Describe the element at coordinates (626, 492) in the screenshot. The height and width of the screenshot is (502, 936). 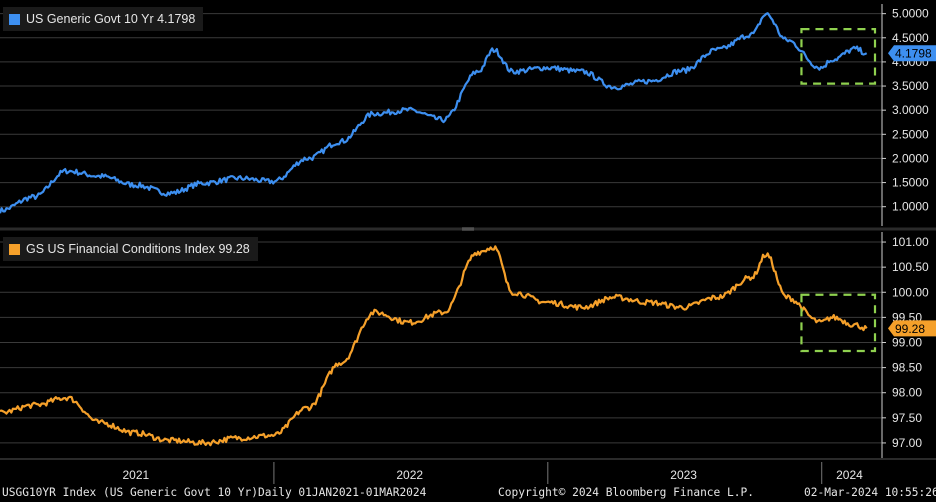
I see `footer-copyright: Copyright© 2024 Bloomberg Finance L.P.` at that location.